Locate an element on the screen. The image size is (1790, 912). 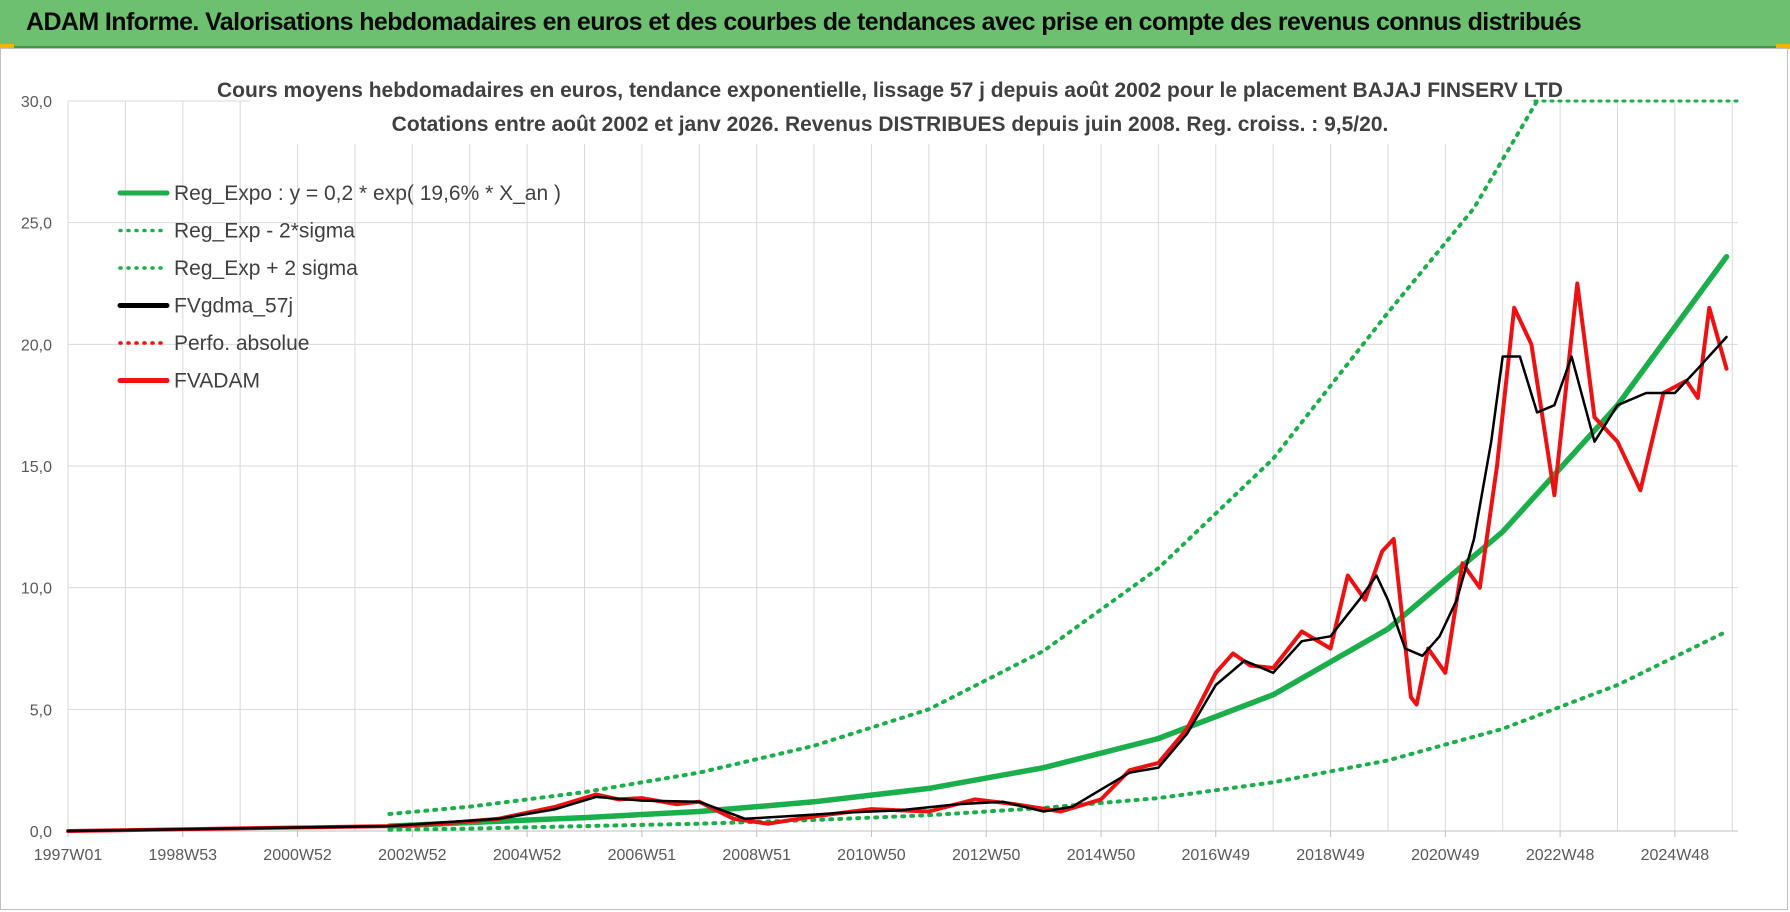
x-tick-label: 2014W50 is located at coordinates (1101, 855).